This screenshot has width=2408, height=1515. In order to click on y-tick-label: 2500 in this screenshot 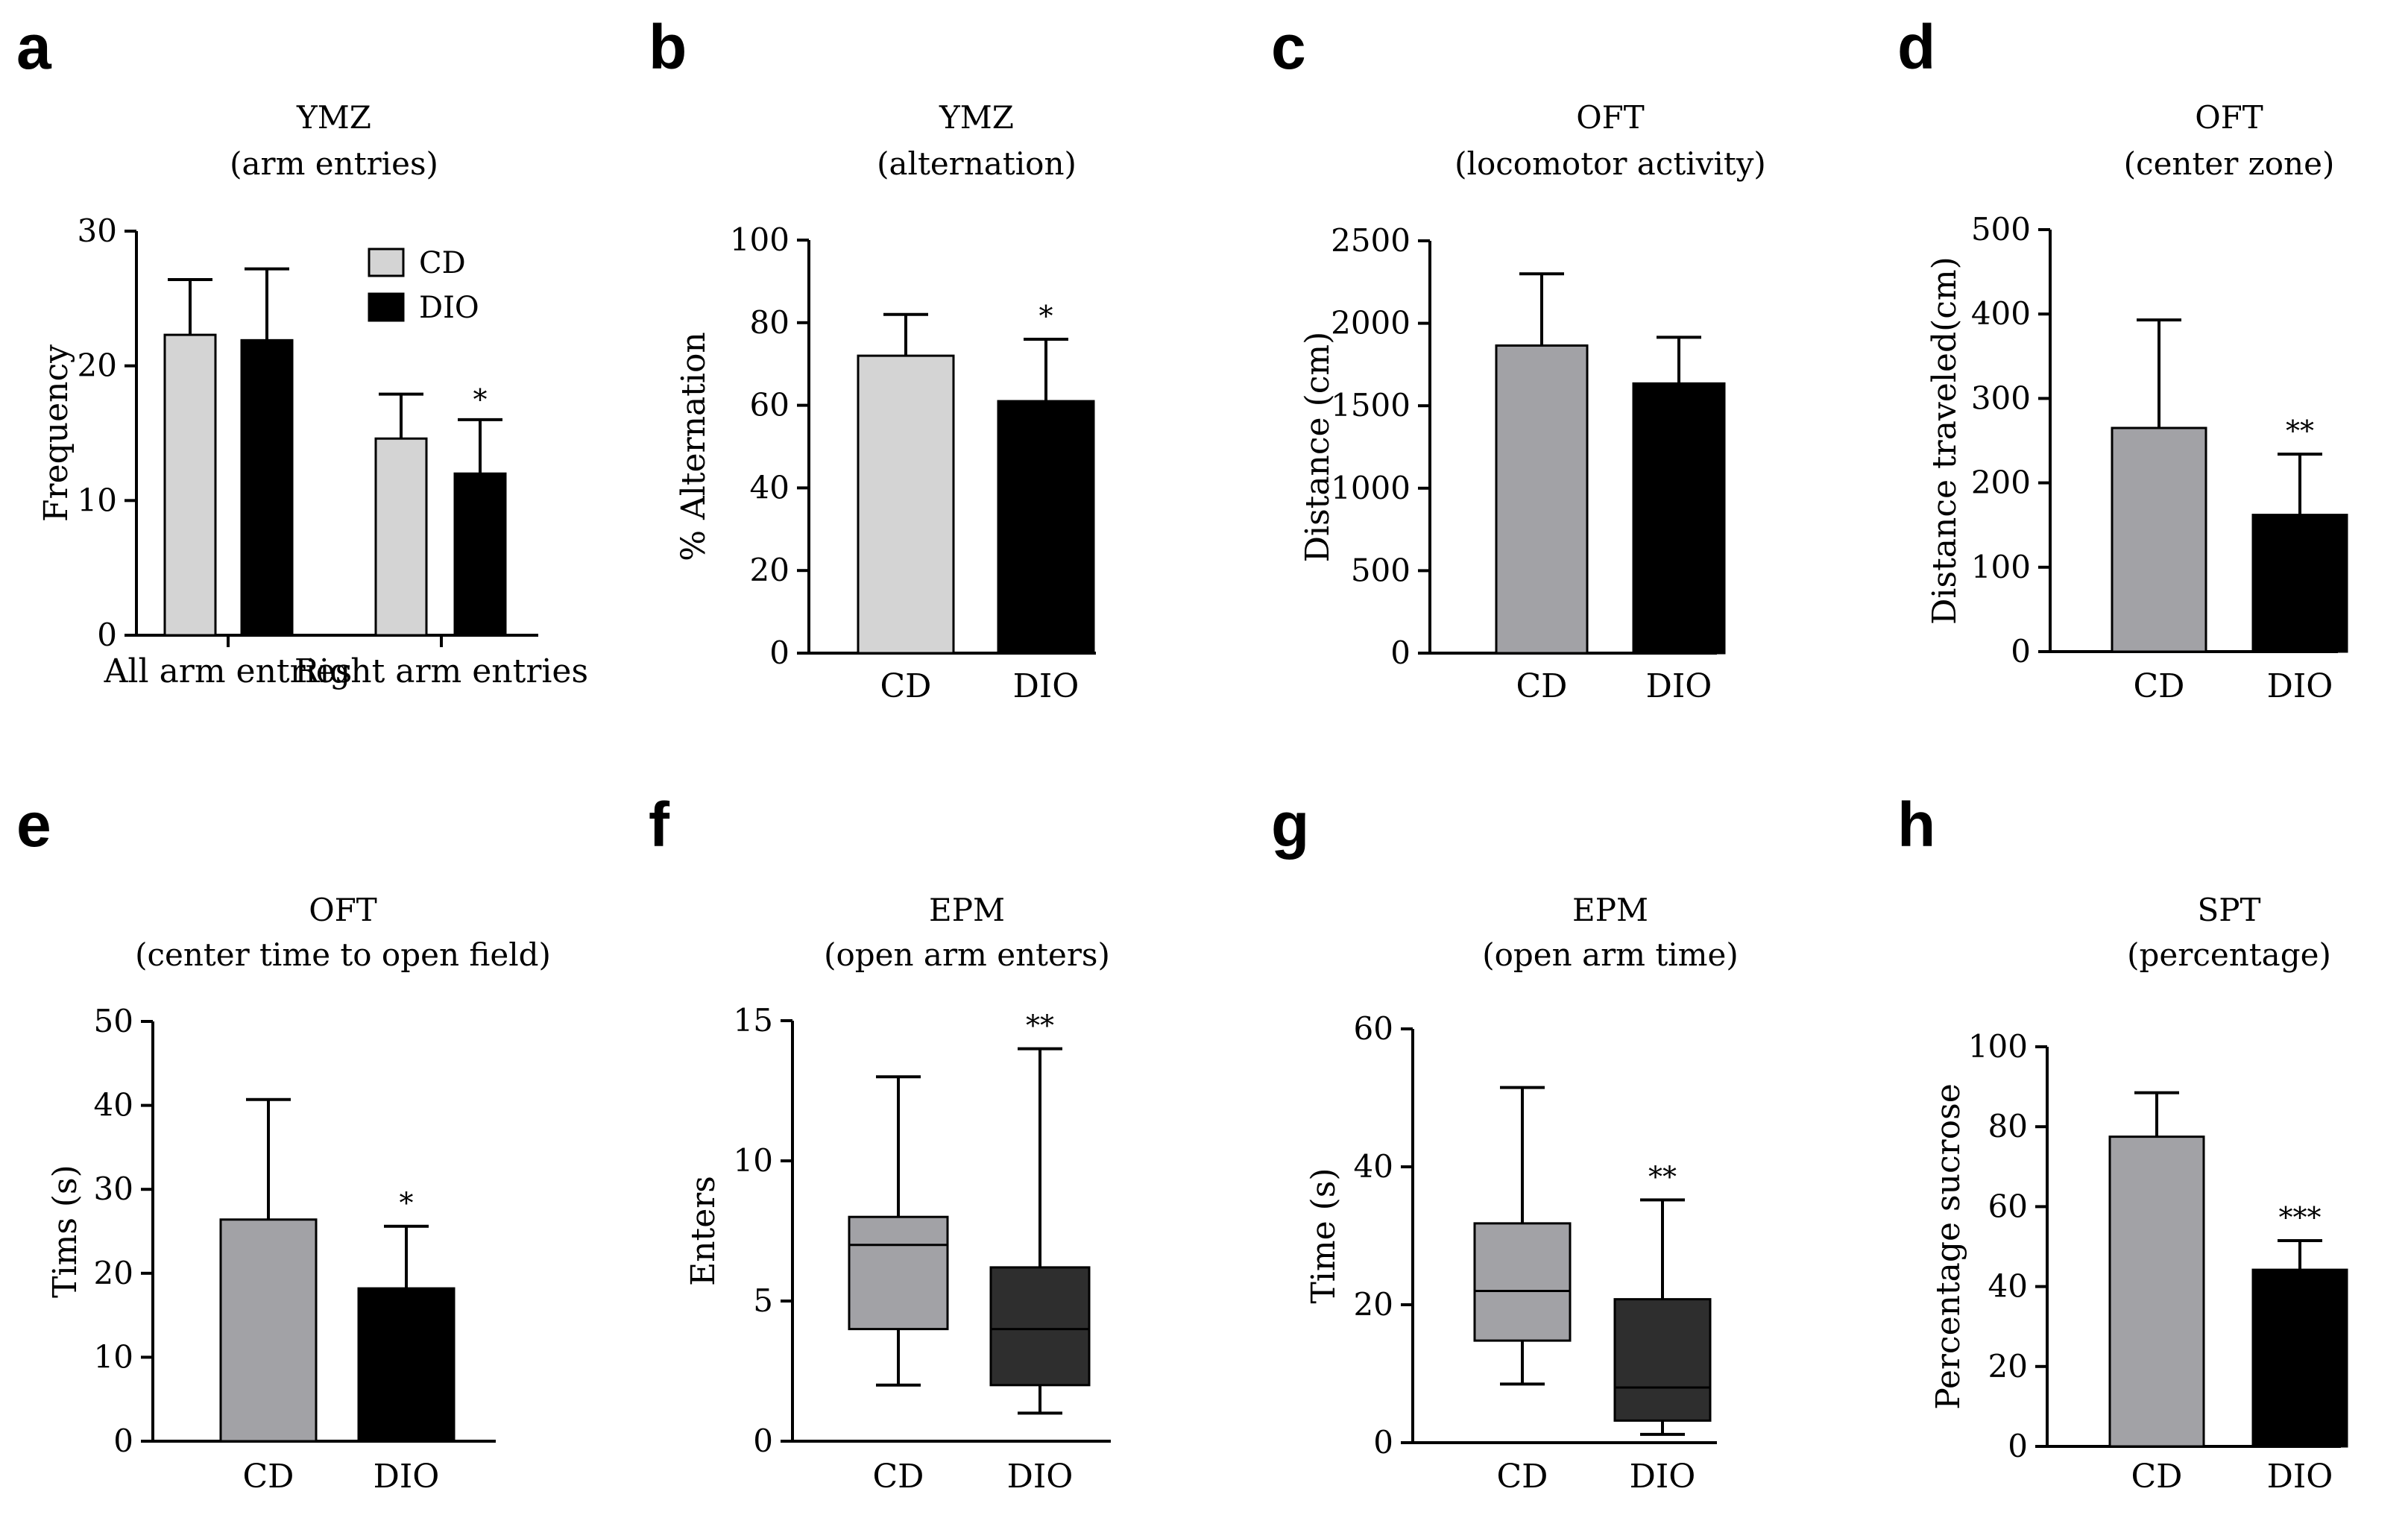, I will do `click(1371, 240)`.